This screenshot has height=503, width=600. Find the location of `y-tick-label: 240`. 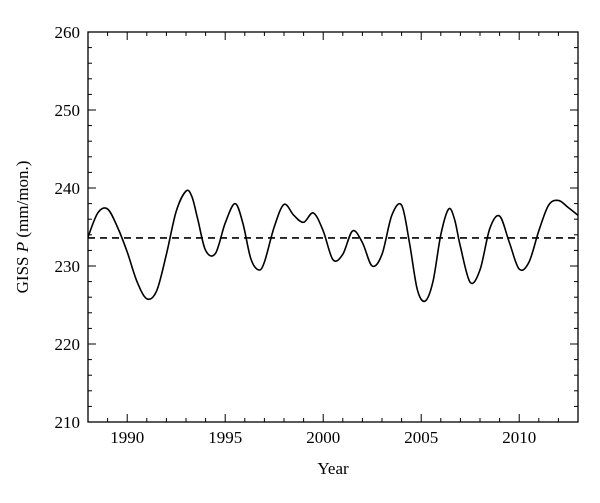

y-tick-label: 240 is located at coordinates (68, 188).